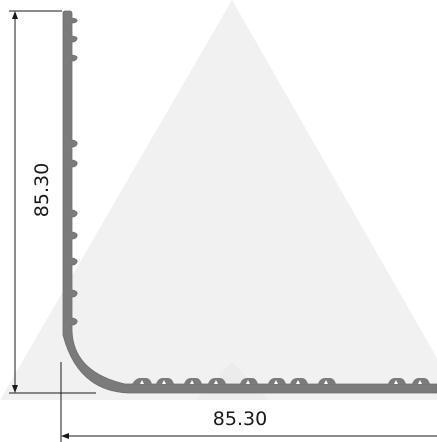 This screenshot has height=442, width=437. Describe the element at coordinates (15, 15) in the screenshot. I see `height-arrow-top` at that location.